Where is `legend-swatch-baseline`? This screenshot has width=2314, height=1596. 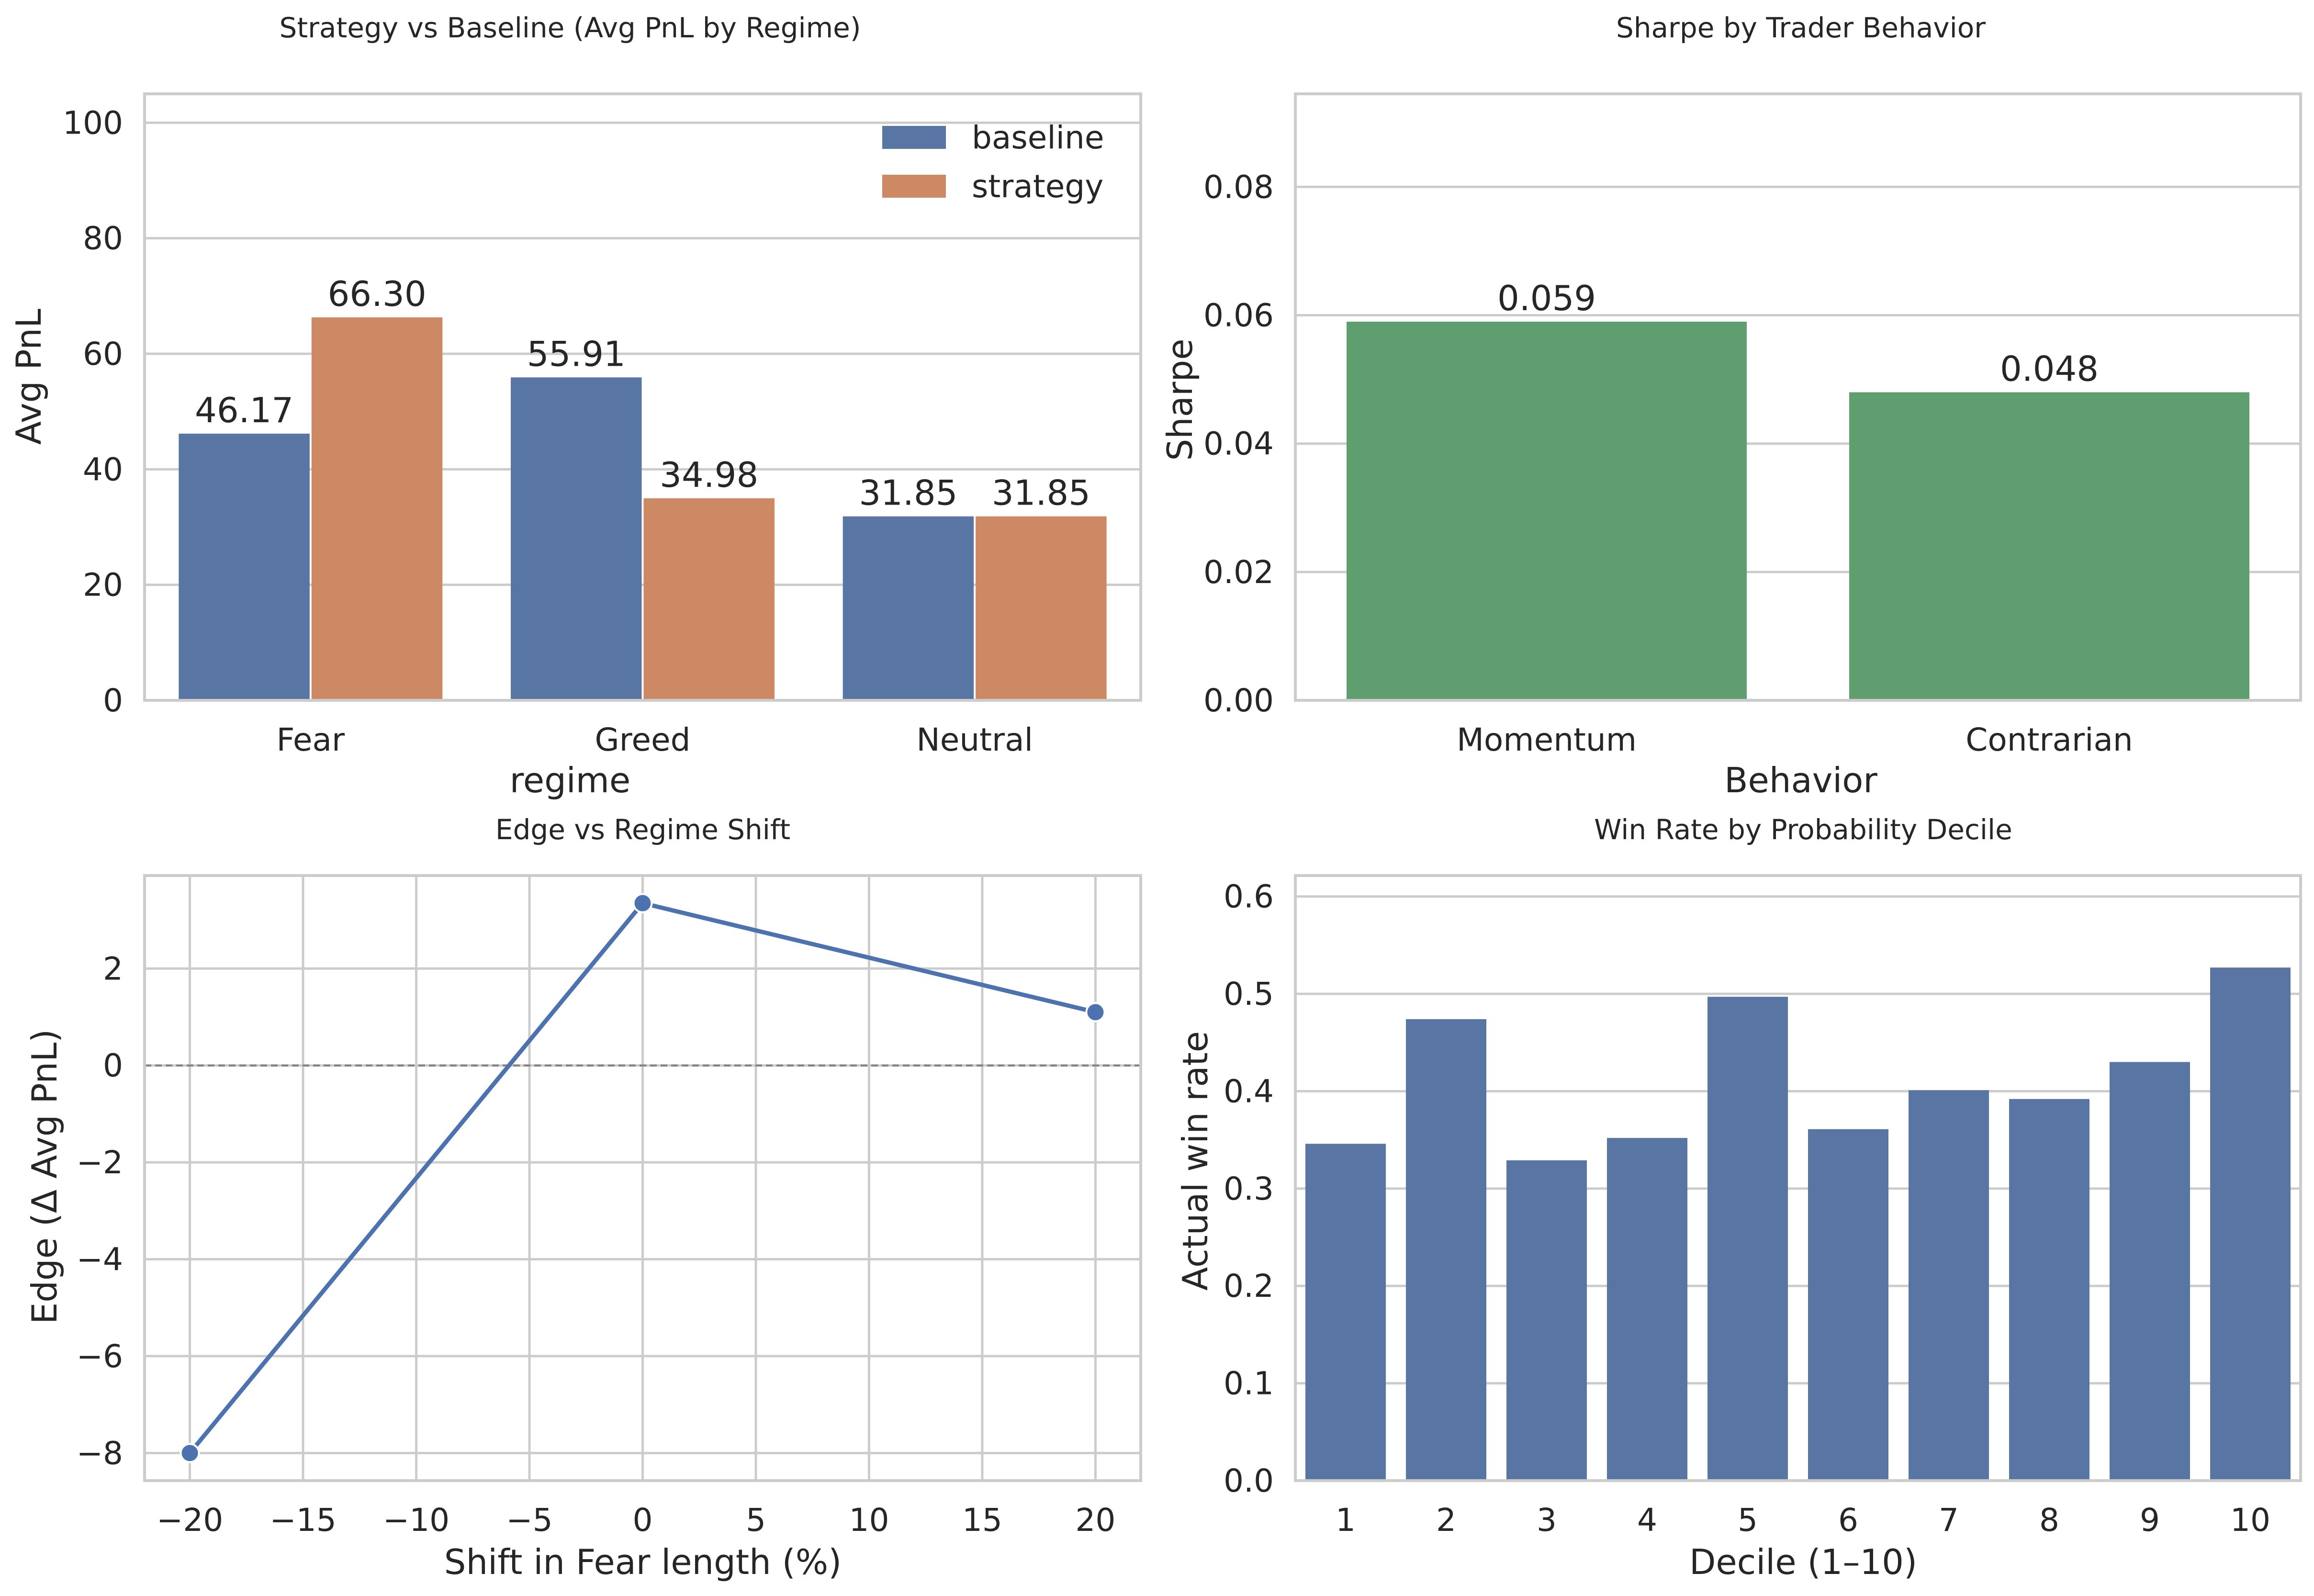
legend-swatch-baseline is located at coordinates (914, 137).